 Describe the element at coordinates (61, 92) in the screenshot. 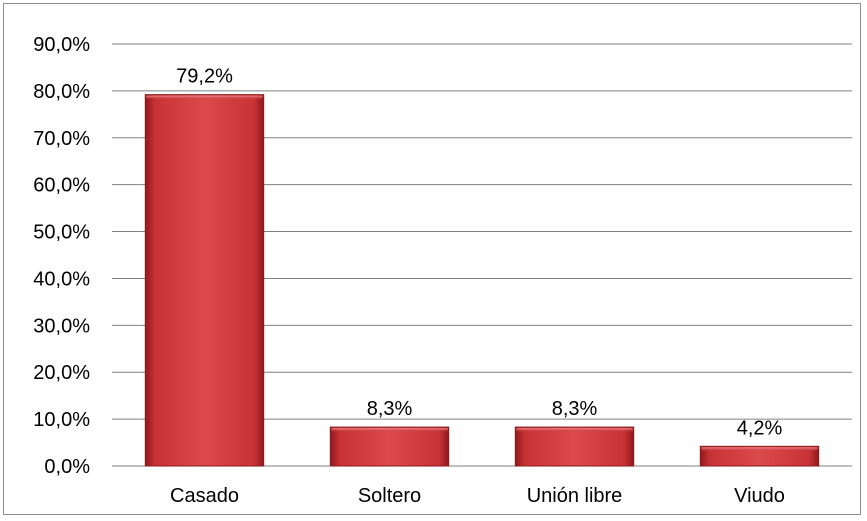

I see `y-tick-label: 80,0%` at that location.